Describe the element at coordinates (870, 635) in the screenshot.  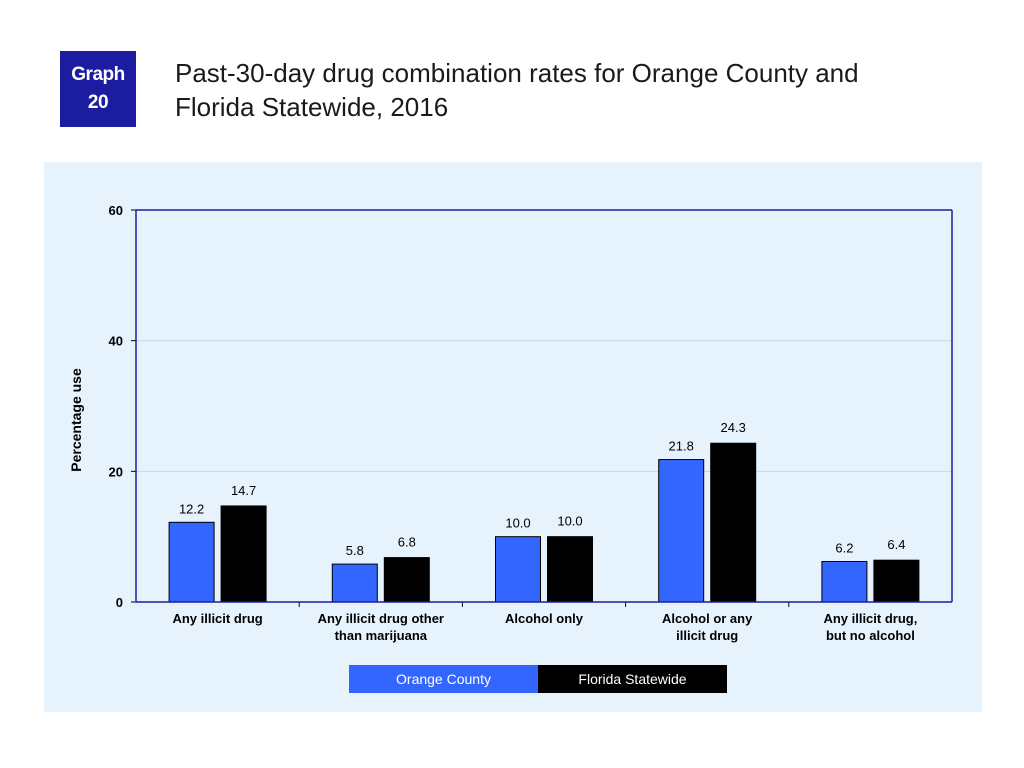
I see `x-tick-label: but no alcohol` at that location.